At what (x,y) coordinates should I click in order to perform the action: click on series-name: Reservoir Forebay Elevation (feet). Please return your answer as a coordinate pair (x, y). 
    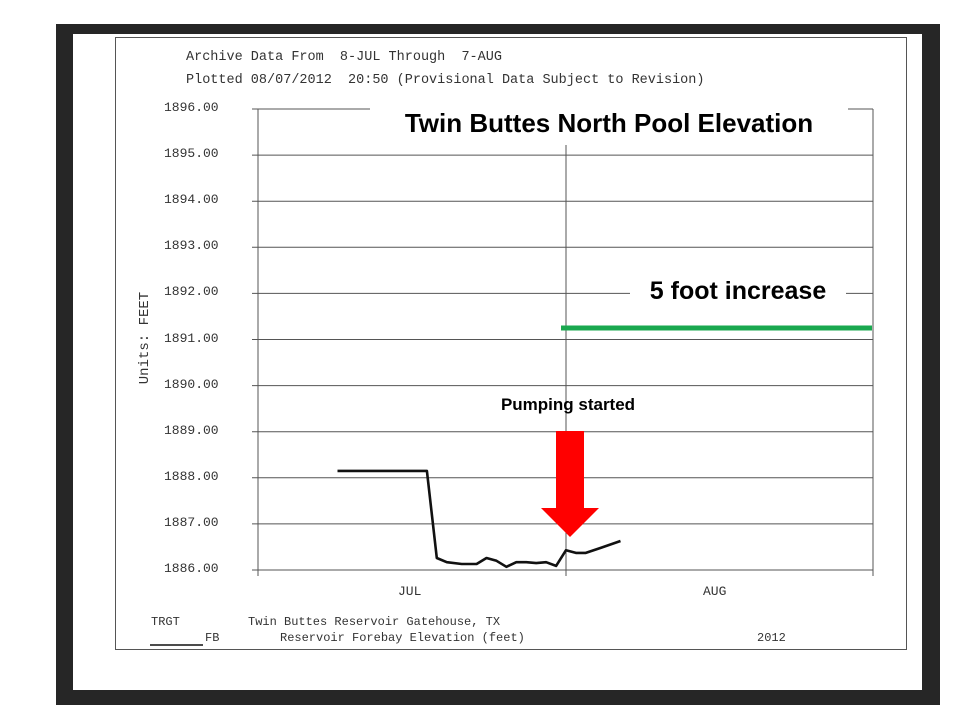
    Looking at the image, I should click on (402, 638).